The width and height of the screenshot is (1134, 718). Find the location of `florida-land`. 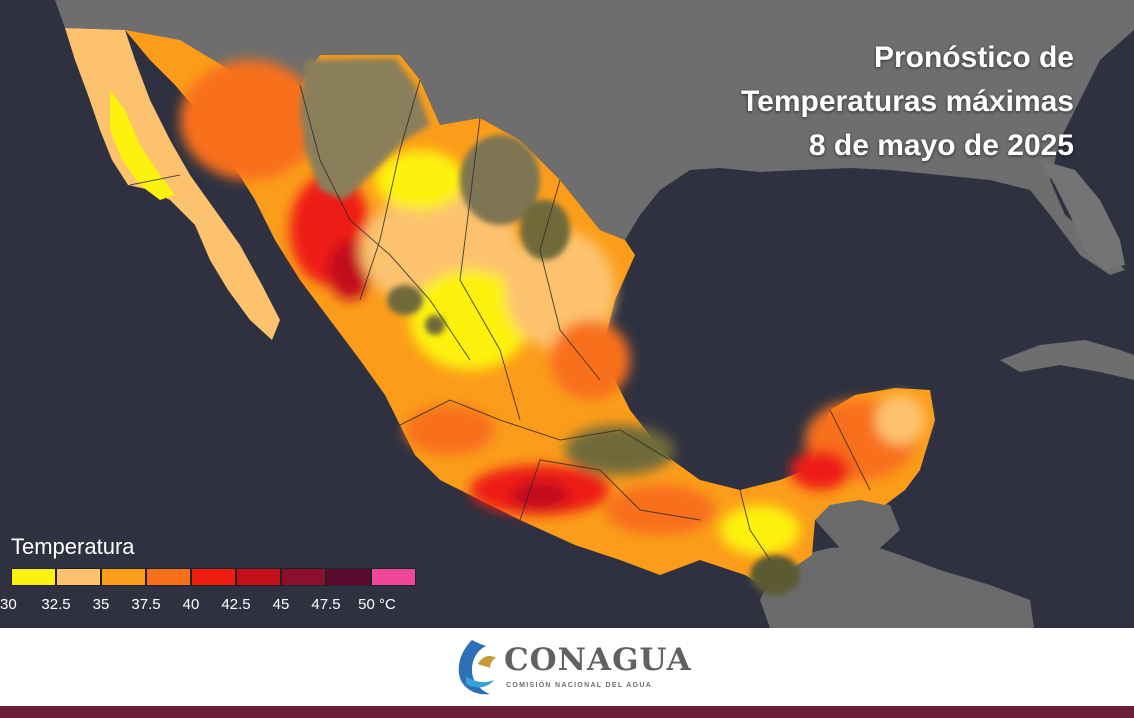

florida-land is located at coordinates (1082, 215).